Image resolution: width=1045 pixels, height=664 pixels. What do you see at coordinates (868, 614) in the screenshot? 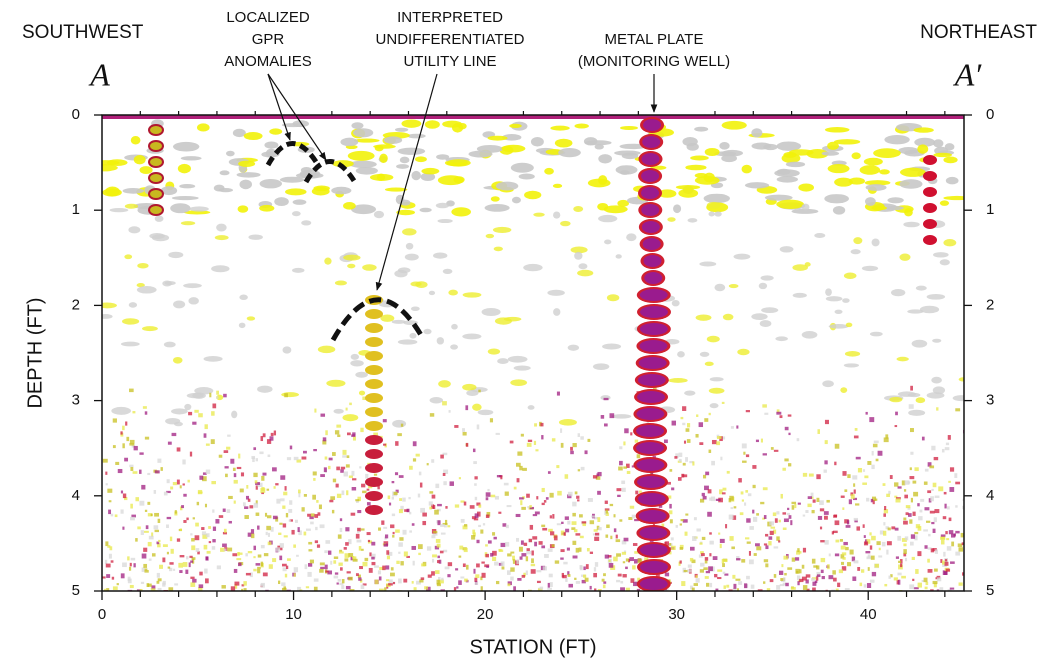
I see `x-tick-label: 40` at bounding box center [868, 614].